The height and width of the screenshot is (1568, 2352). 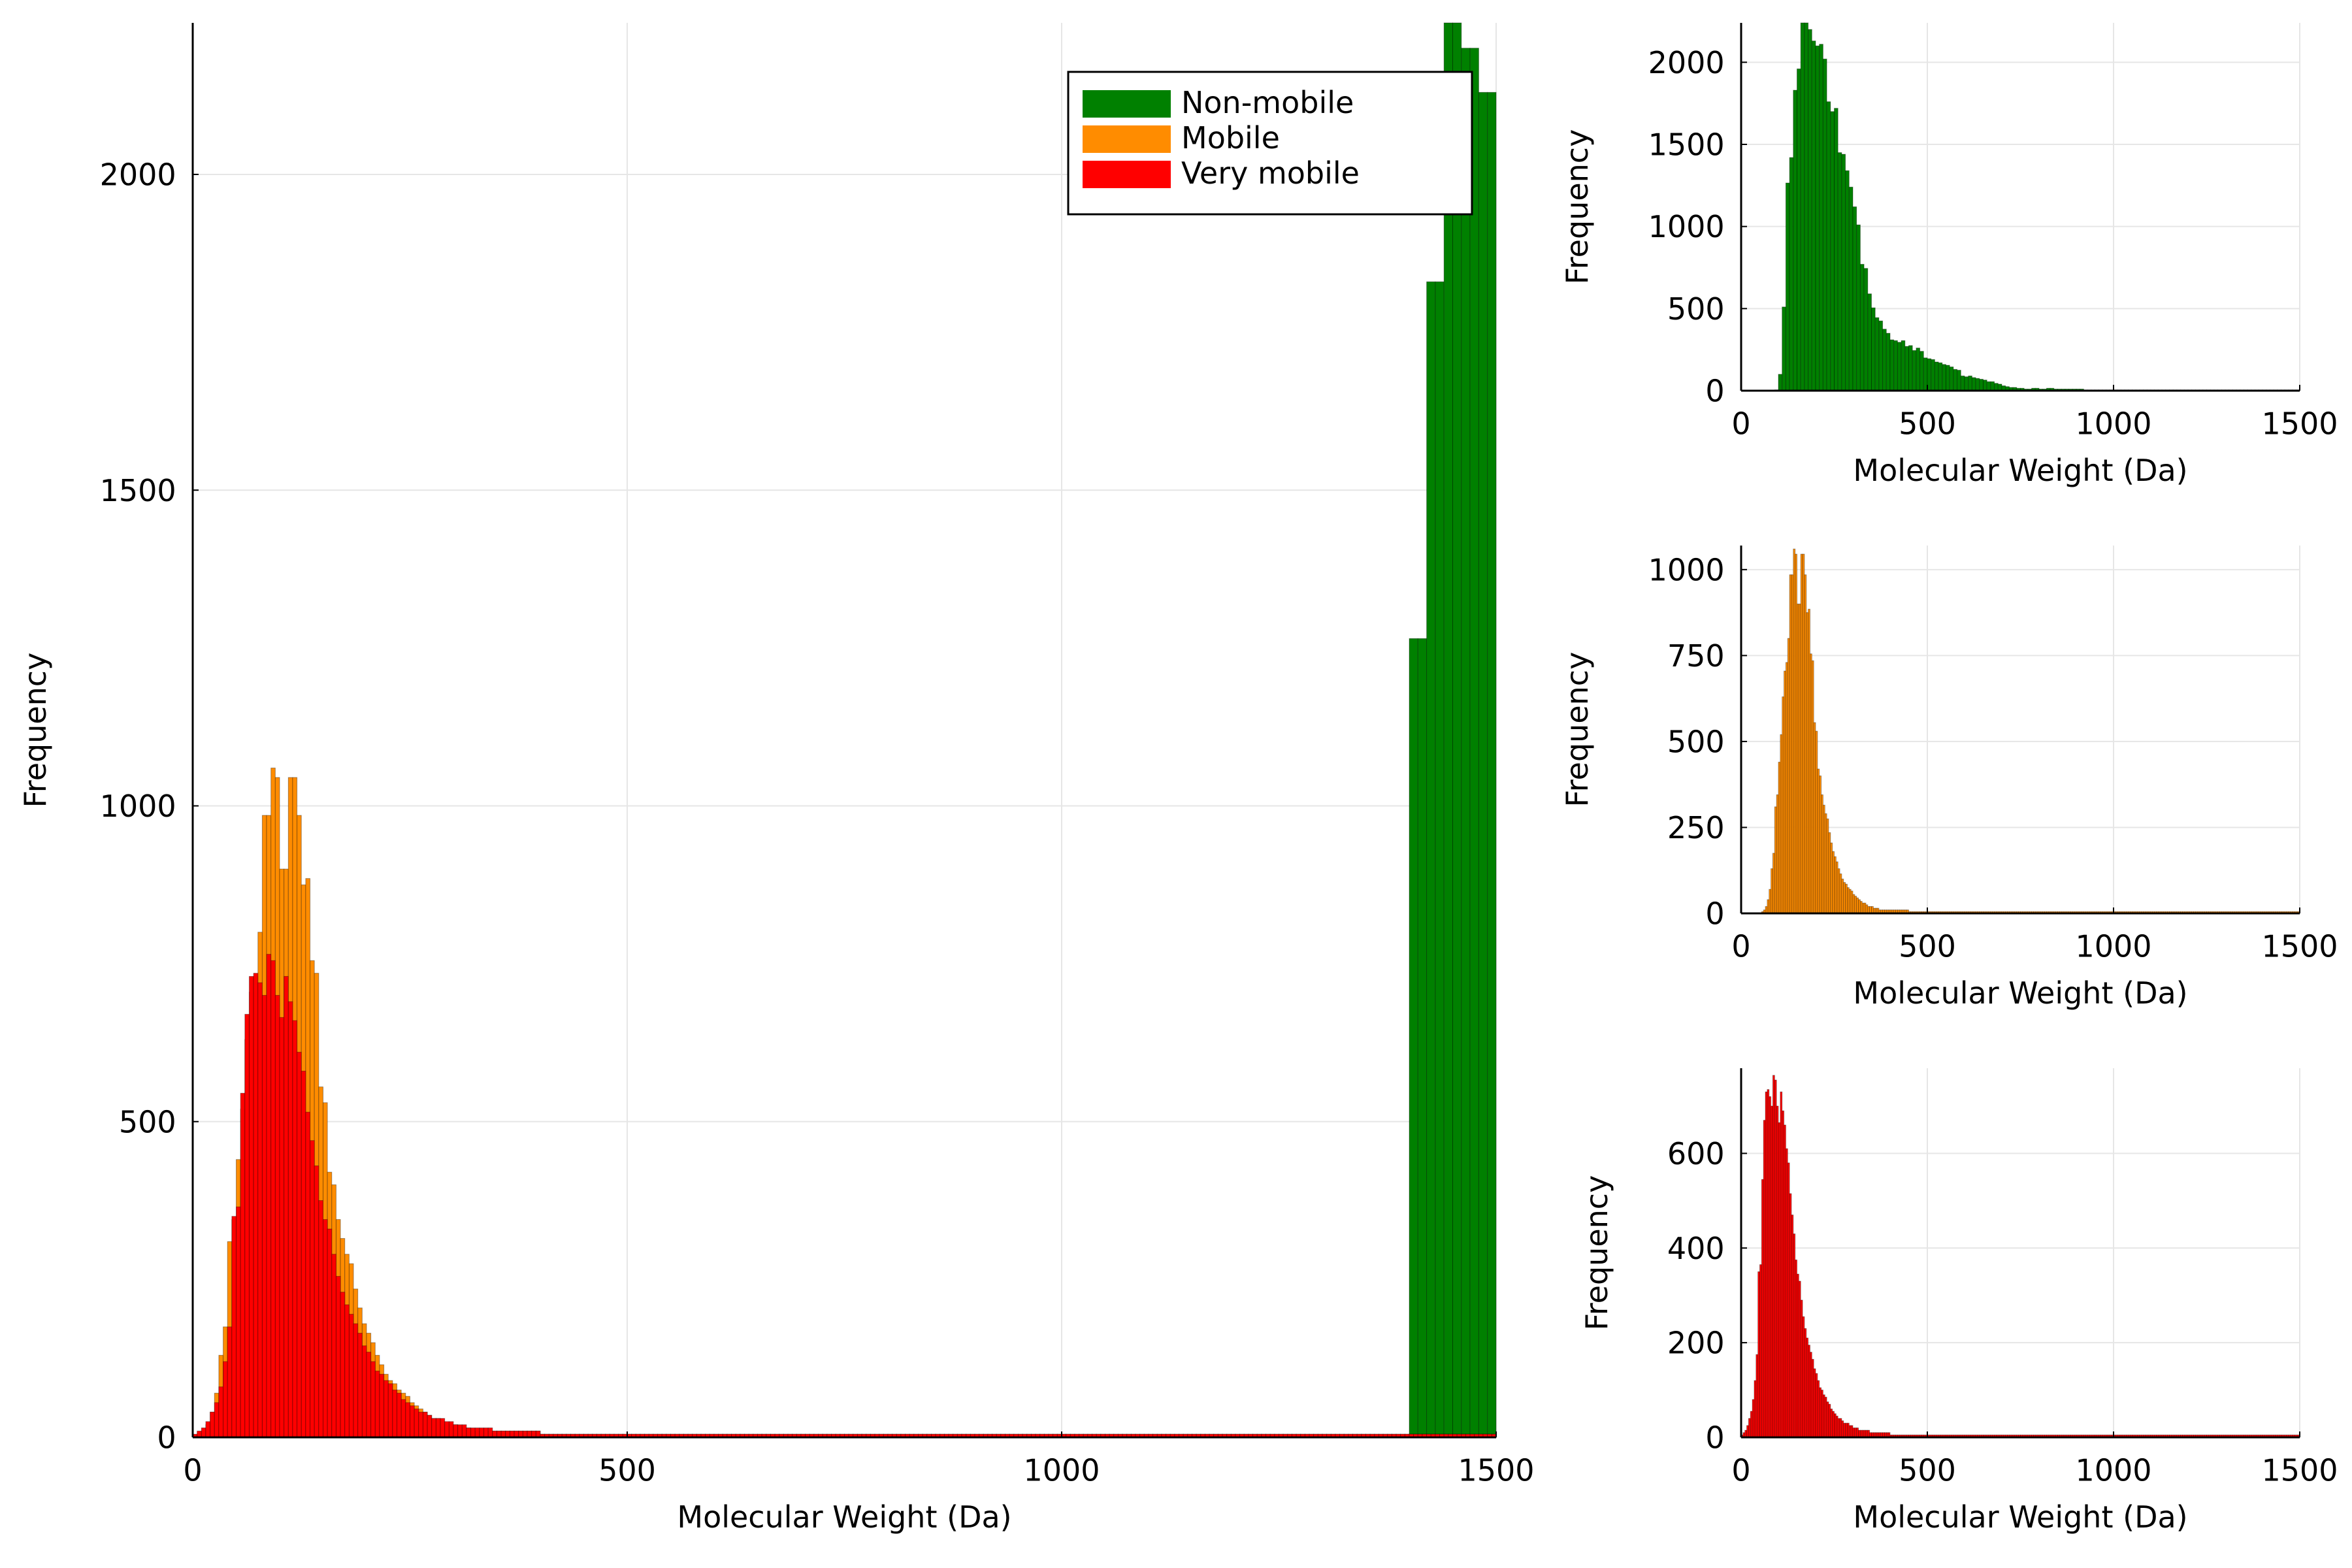 I want to click on y-tick-label: 600, so click(x=1696, y=1153).